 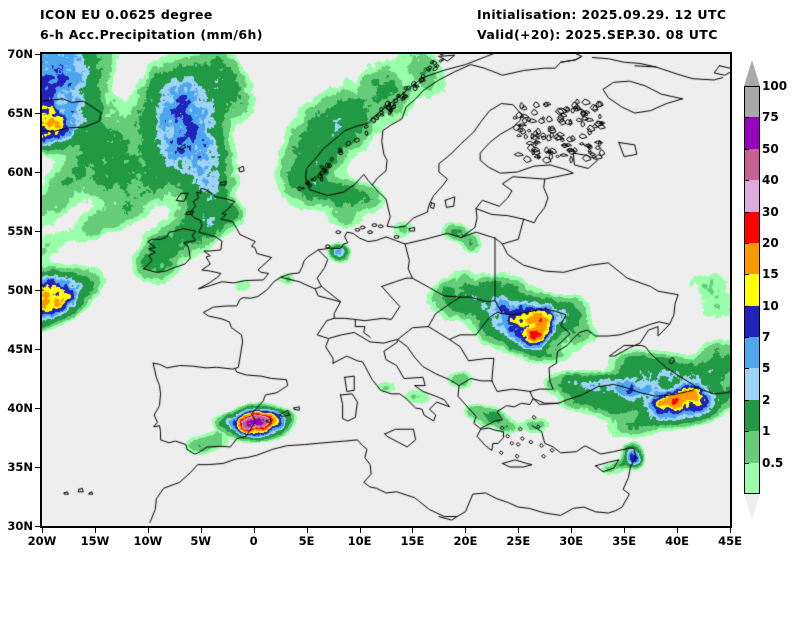 I want to click on colorbar-tick-label: 50, so click(x=770, y=148).